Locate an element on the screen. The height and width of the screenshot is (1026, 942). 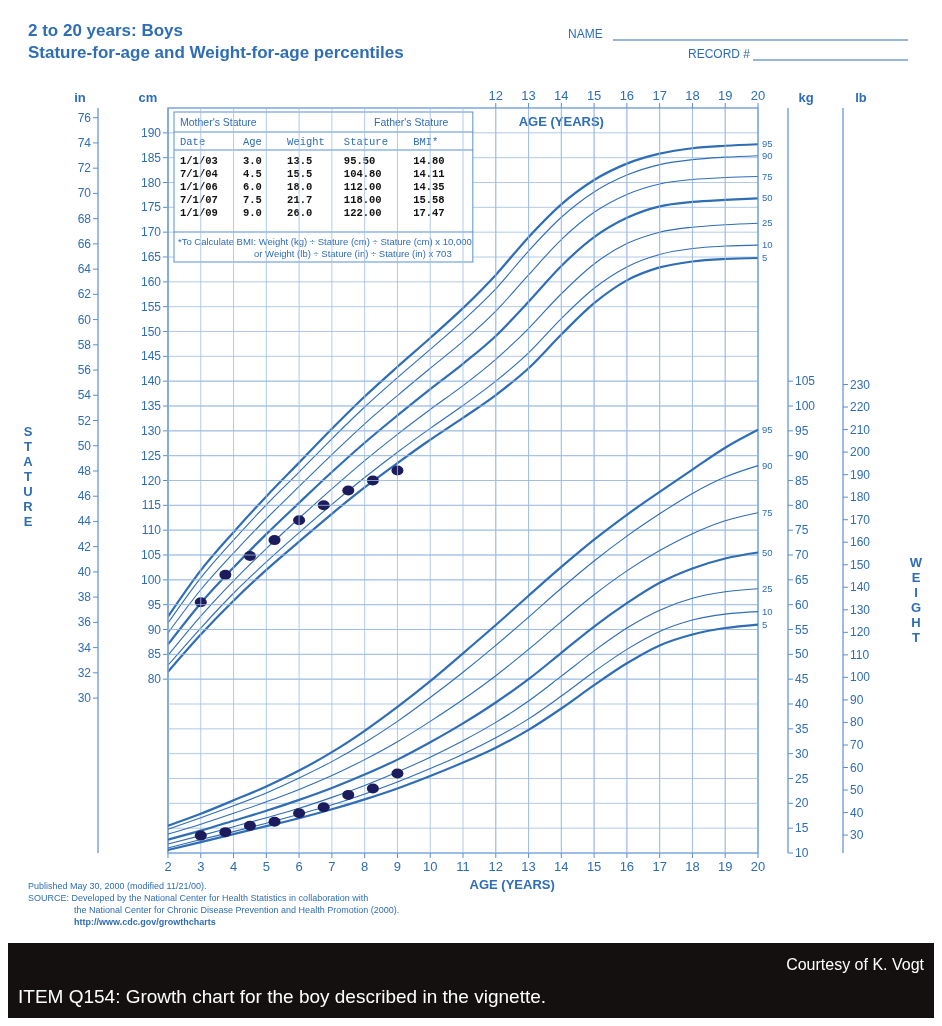
y-tick-label: 95 is located at coordinates (802, 430).